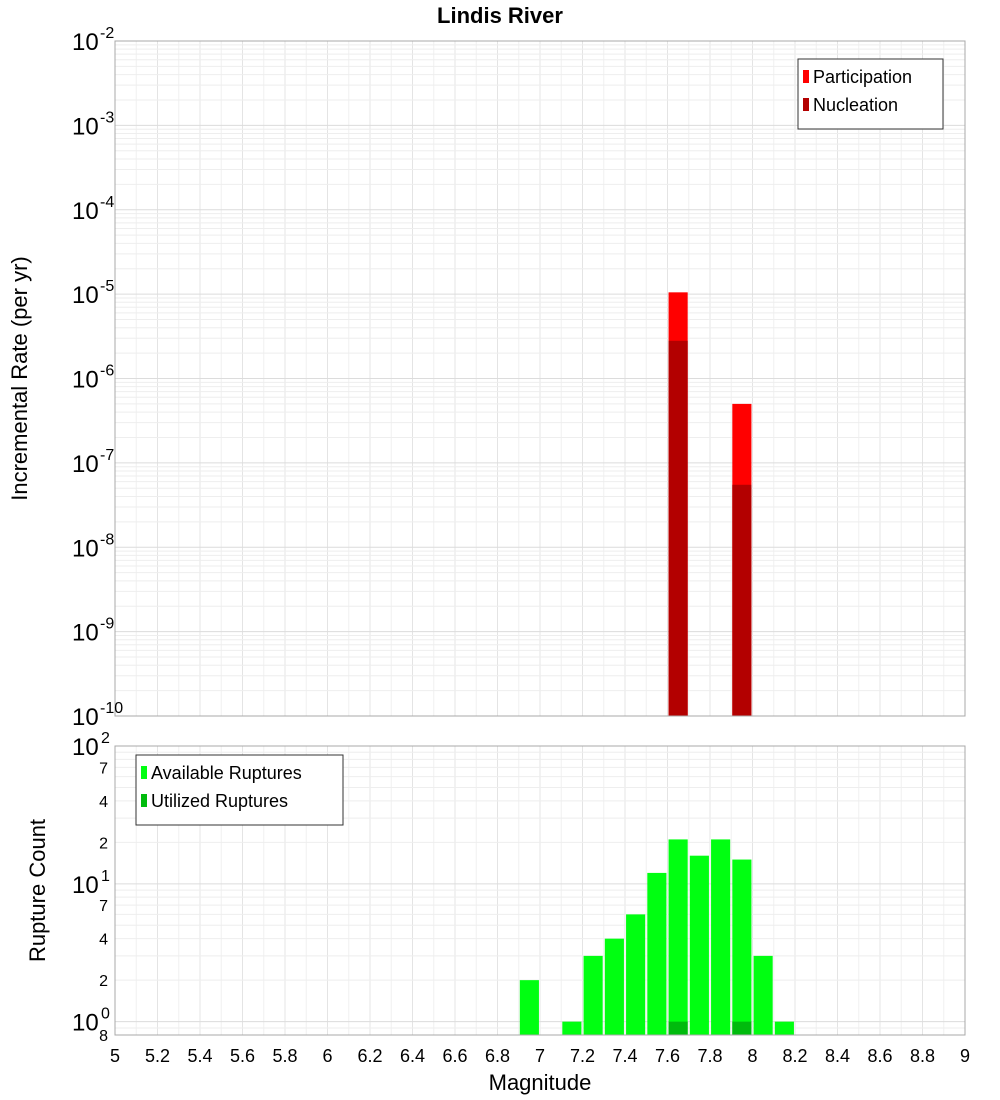 The image size is (1000, 1100). What do you see at coordinates (454, 1056) in the screenshot?
I see `x-tick-label: 6.6` at bounding box center [454, 1056].